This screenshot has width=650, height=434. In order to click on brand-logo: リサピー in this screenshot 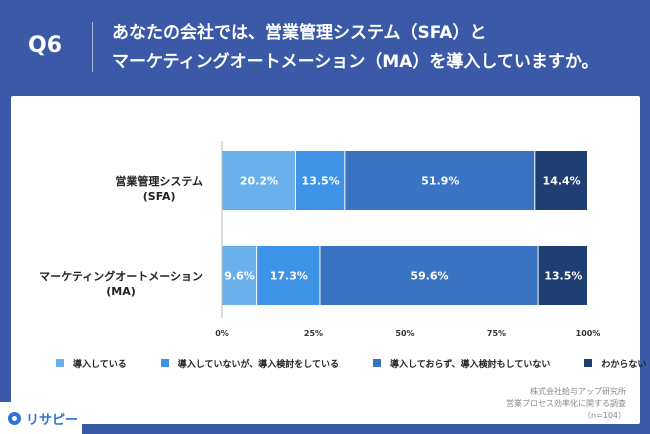, I will do `click(41, 418)`.